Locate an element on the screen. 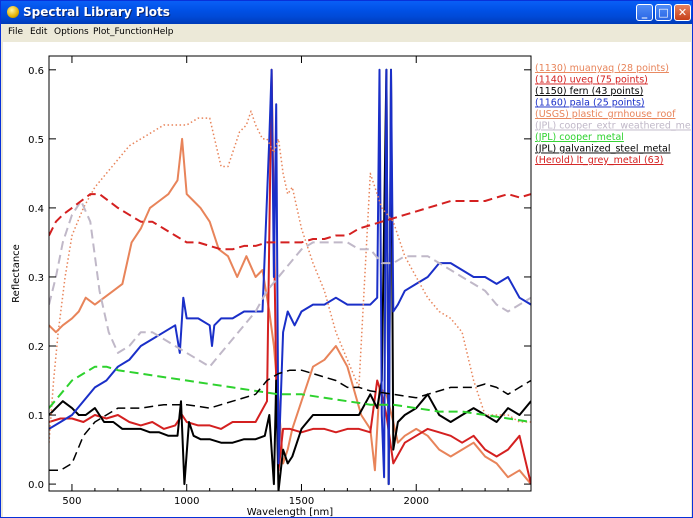 This screenshot has width=693, height=518. y-tick-label-3: 0.3 is located at coordinates (36, 278).